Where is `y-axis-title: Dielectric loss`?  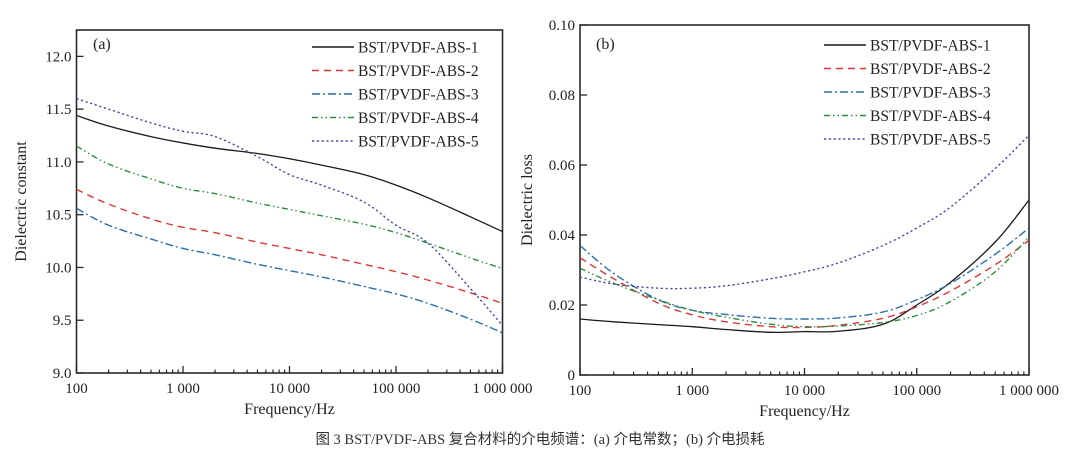 y-axis-title: Dielectric loss is located at coordinates (527, 200).